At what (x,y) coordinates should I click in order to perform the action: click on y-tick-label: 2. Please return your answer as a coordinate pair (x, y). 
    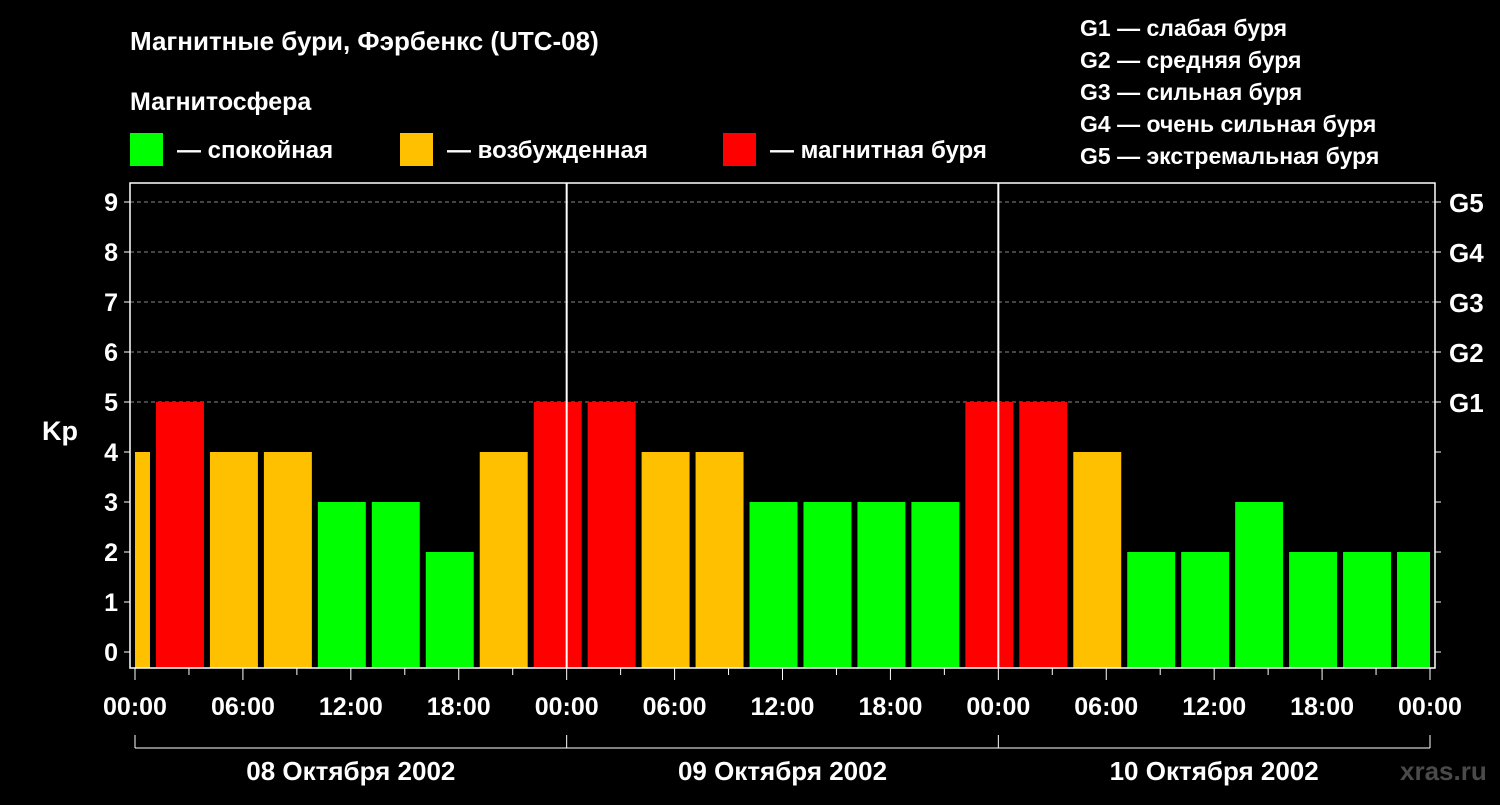
    Looking at the image, I should click on (111, 553).